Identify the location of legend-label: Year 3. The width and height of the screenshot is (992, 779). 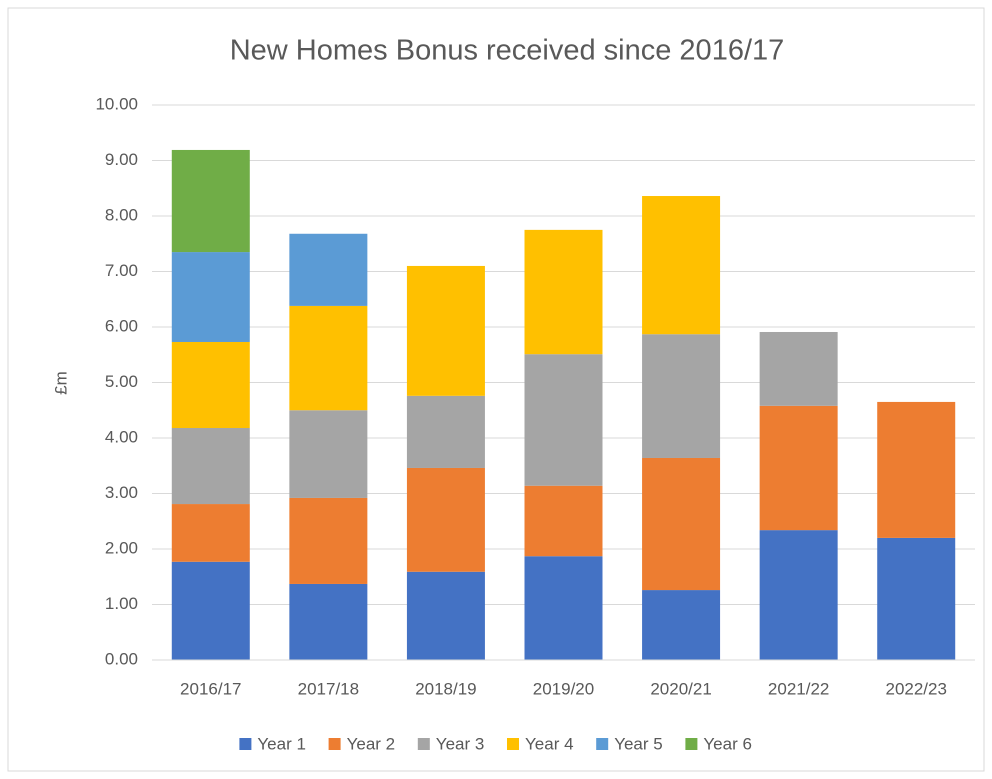
(460, 743).